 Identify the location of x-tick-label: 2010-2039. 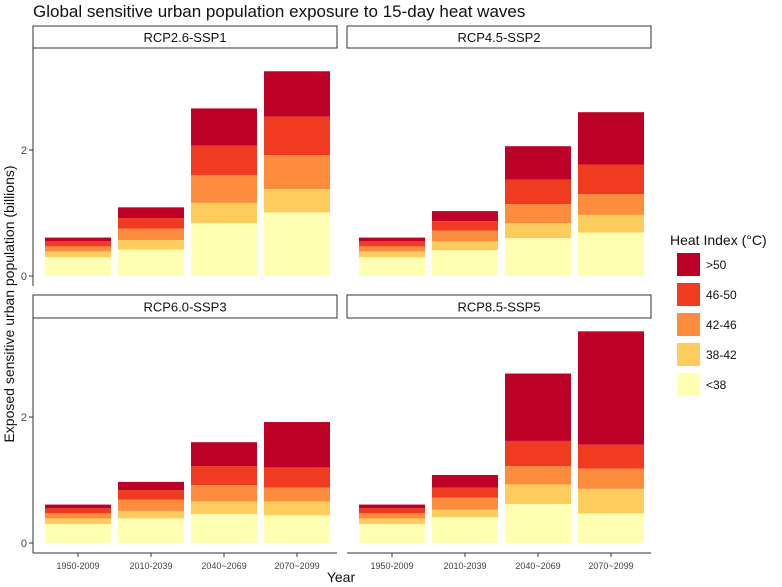
(464, 566).